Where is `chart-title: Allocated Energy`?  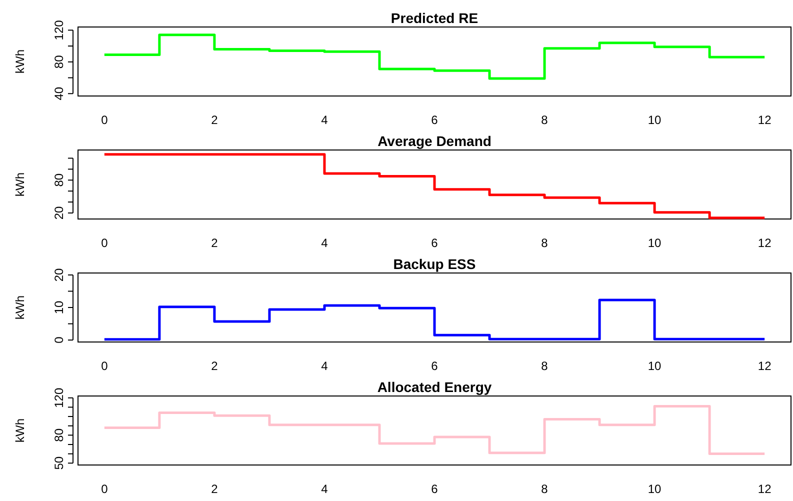
chart-title: Allocated Energy is located at coordinates (434, 387).